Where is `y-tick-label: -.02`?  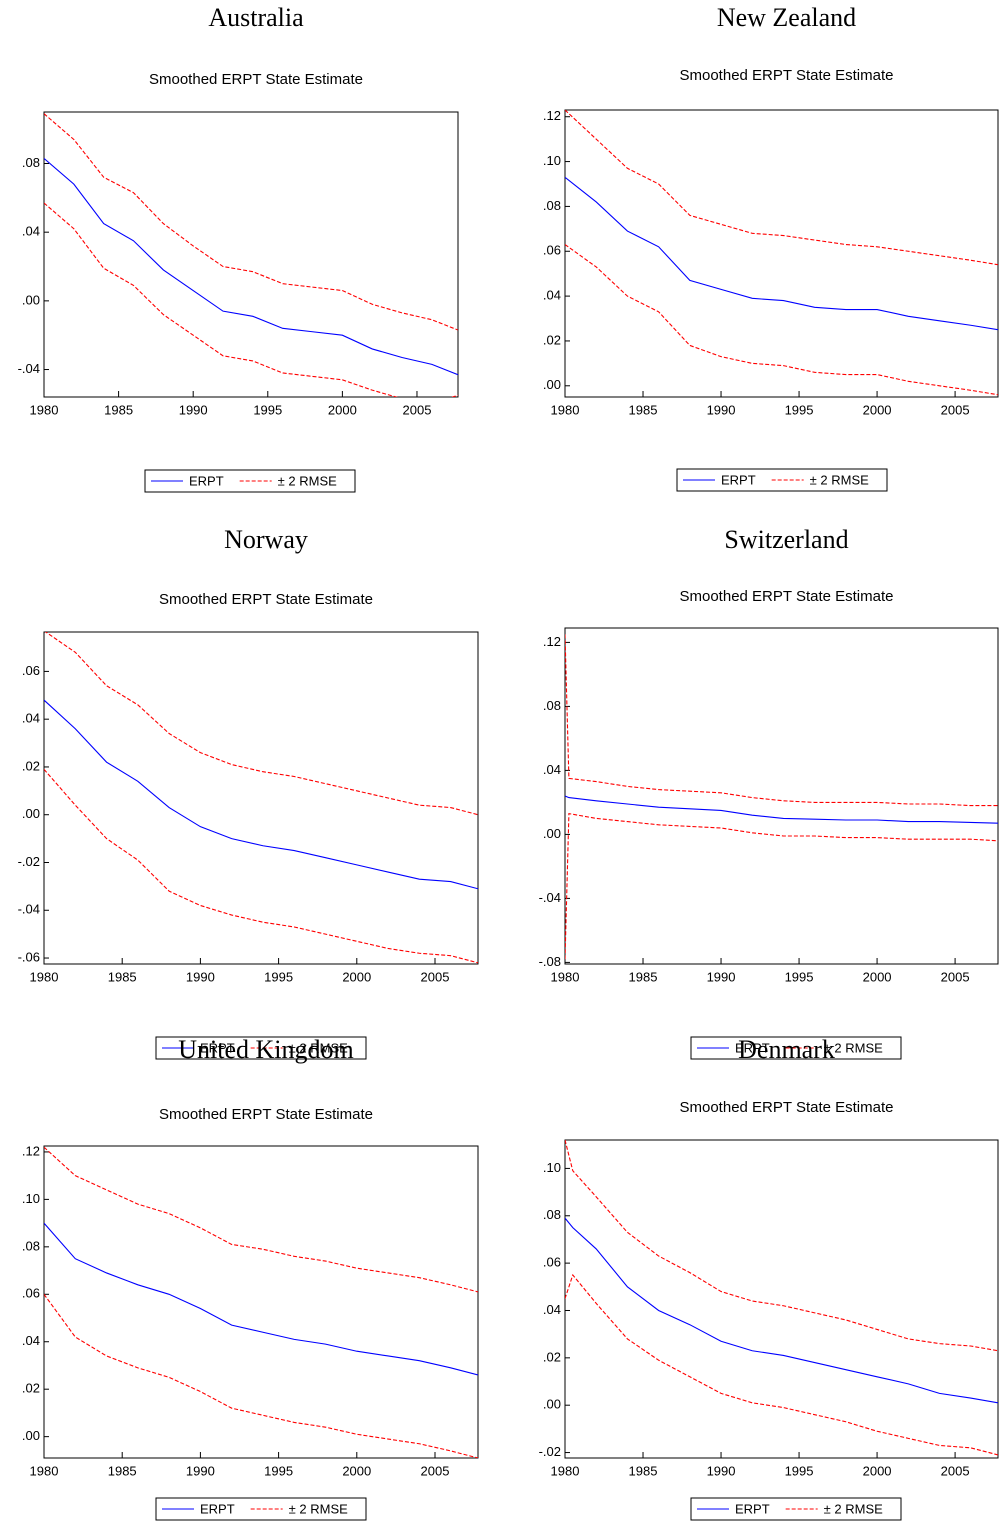
y-tick-label: -.02 is located at coordinates (29, 861).